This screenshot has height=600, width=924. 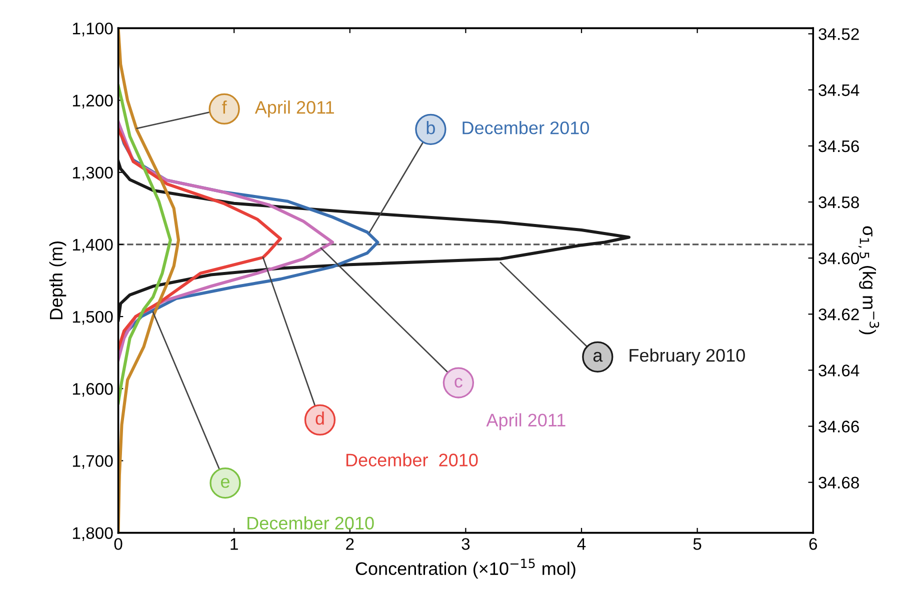 I want to click on legend-label: December 2010, so click(x=526, y=127).